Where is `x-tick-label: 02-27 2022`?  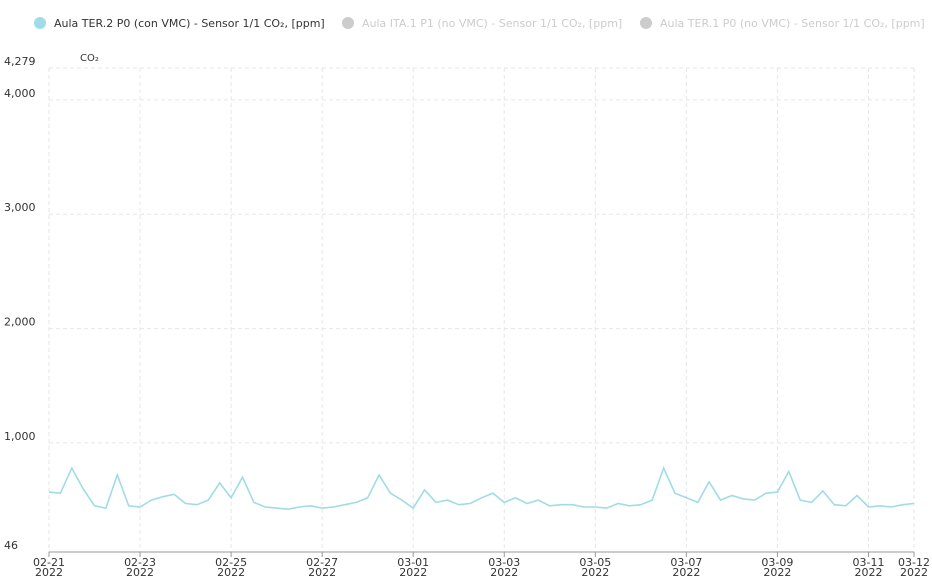
x-tick-label: 02-27 2022 is located at coordinates (322, 567).